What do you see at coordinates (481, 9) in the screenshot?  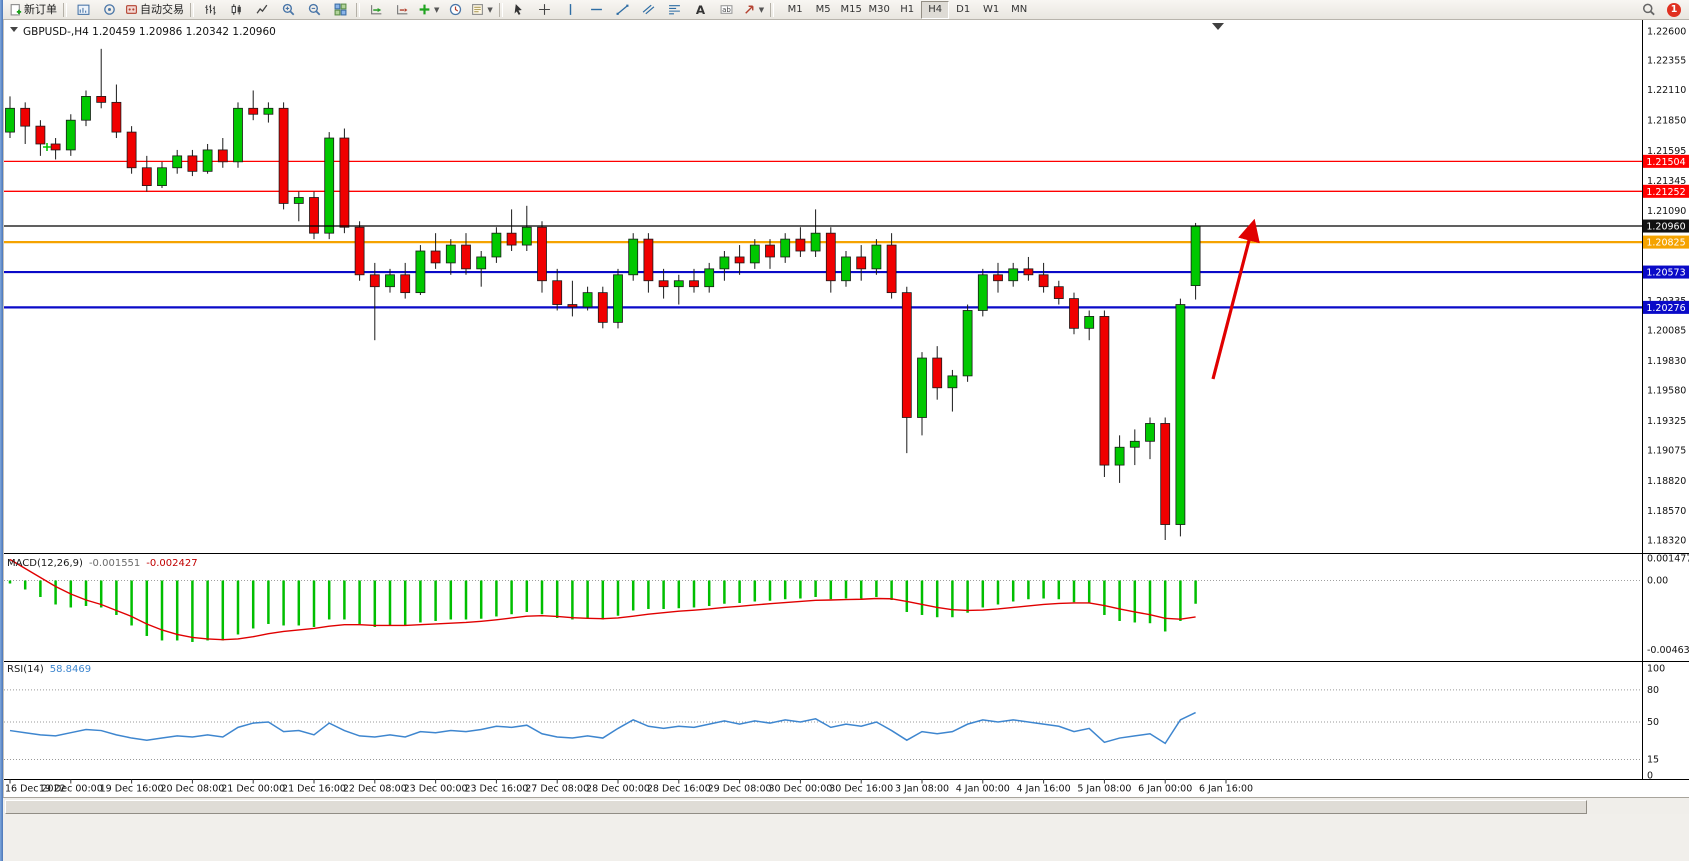 I see `templates-button: ▼` at bounding box center [481, 9].